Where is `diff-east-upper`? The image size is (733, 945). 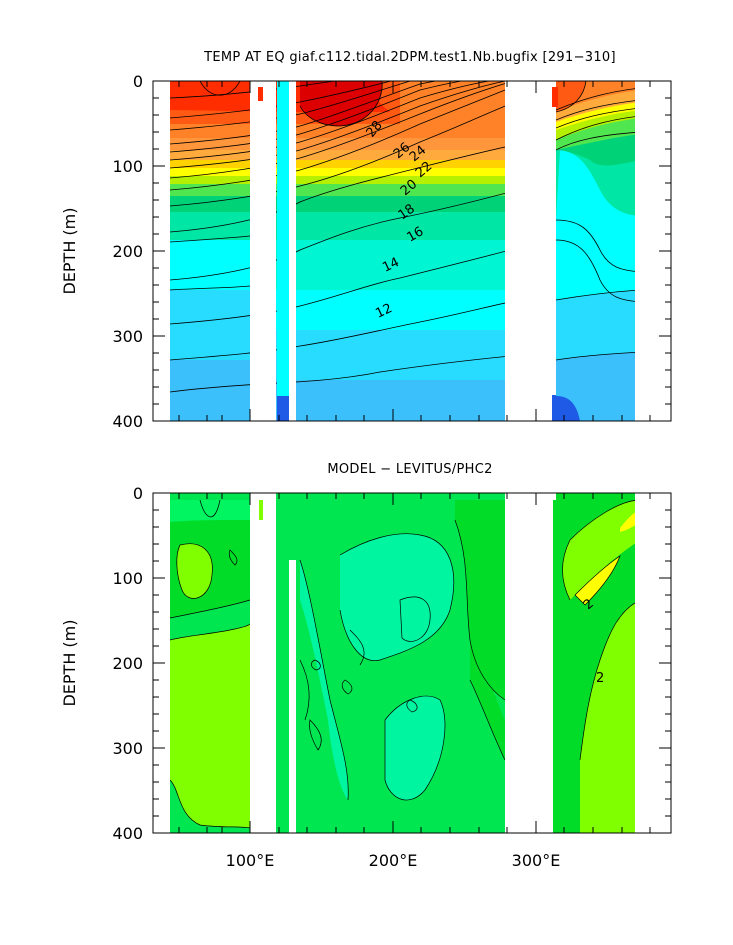
diff-east-upper is located at coordinates (601, 550).